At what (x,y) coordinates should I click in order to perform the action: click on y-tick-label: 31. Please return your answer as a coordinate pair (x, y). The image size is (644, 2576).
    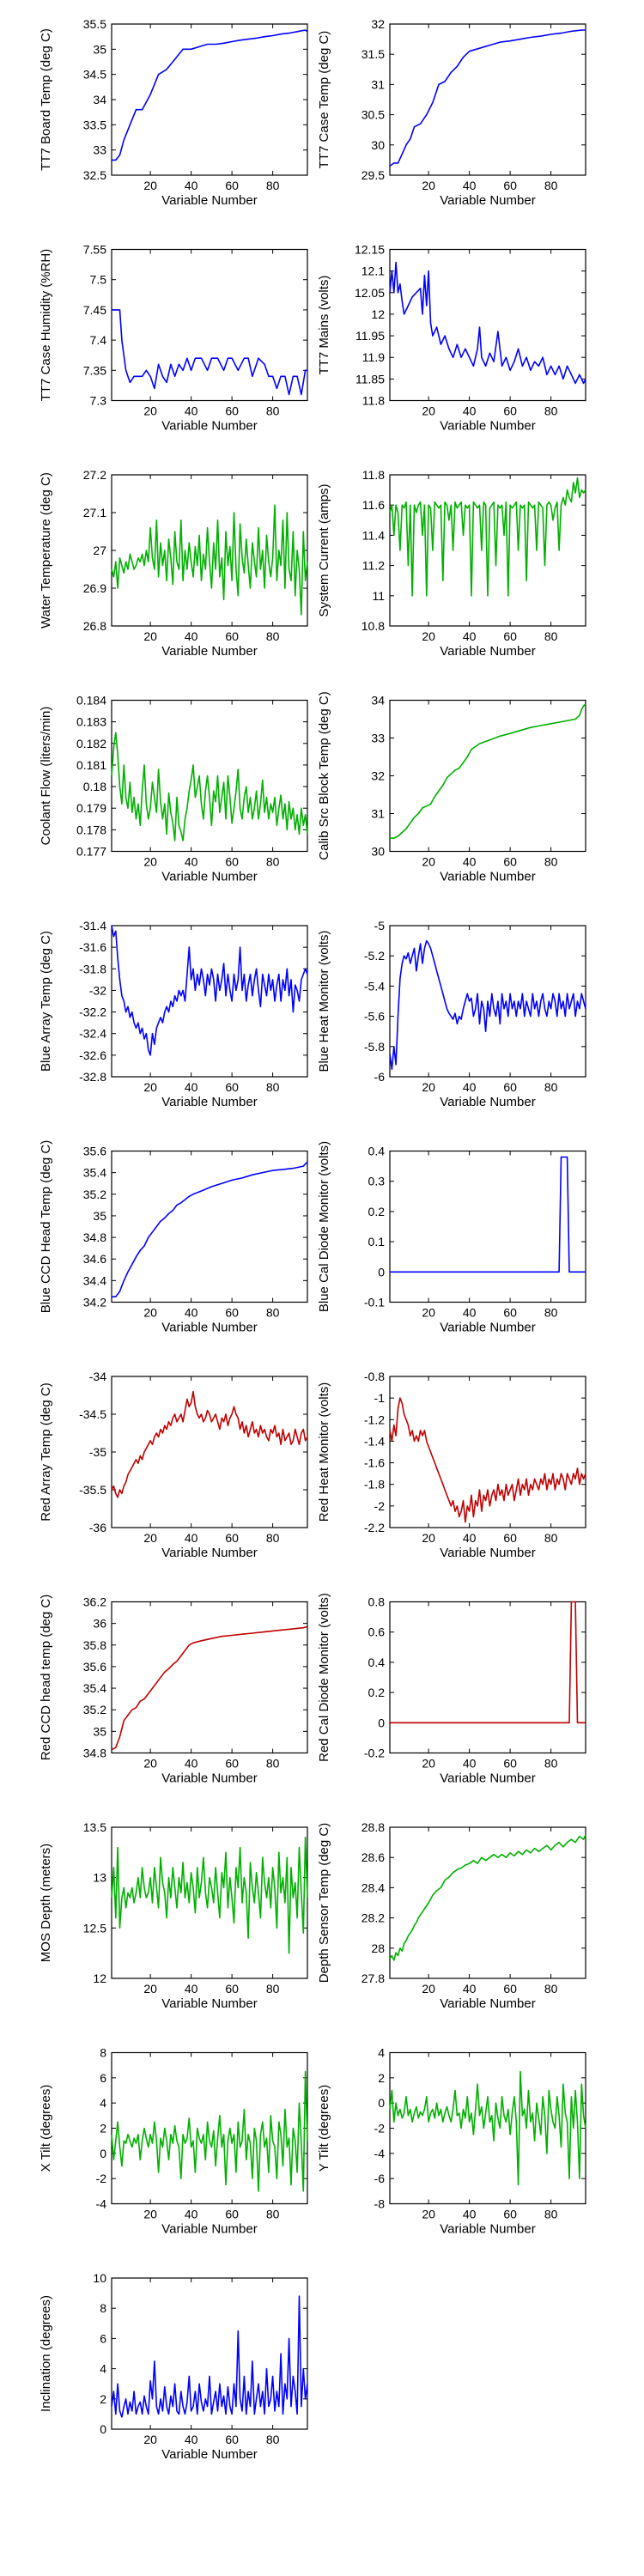
    Looking at the image, I should click on (378, 814).